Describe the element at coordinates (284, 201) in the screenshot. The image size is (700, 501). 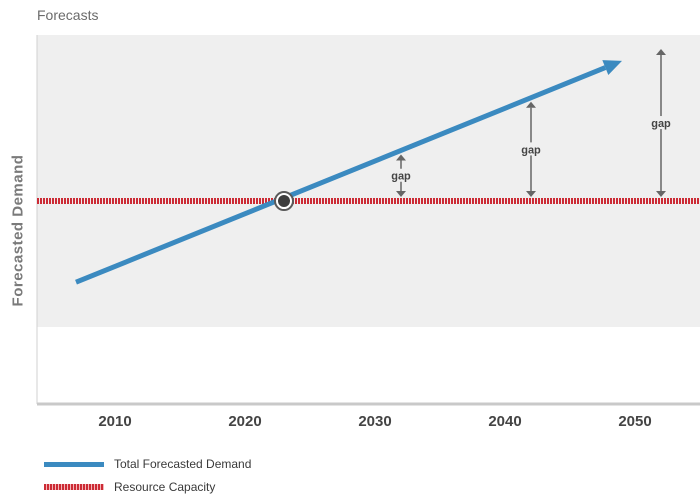
I see `intersection-marker-dot` at that location.